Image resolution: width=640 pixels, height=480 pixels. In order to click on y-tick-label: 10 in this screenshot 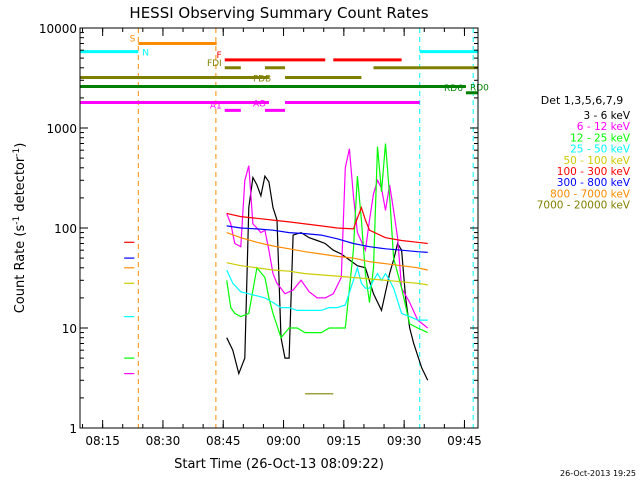, I will do `click(69, 329)`.